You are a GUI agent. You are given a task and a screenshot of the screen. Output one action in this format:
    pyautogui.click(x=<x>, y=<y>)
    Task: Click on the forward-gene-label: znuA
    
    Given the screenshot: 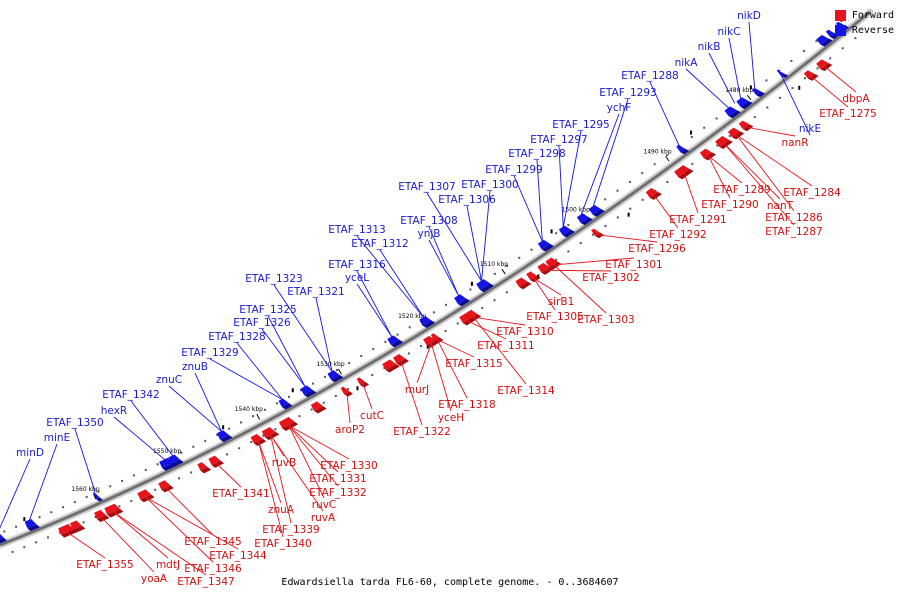 What is the action you would take?
    pyautogui.click(x=281, y=510)
    